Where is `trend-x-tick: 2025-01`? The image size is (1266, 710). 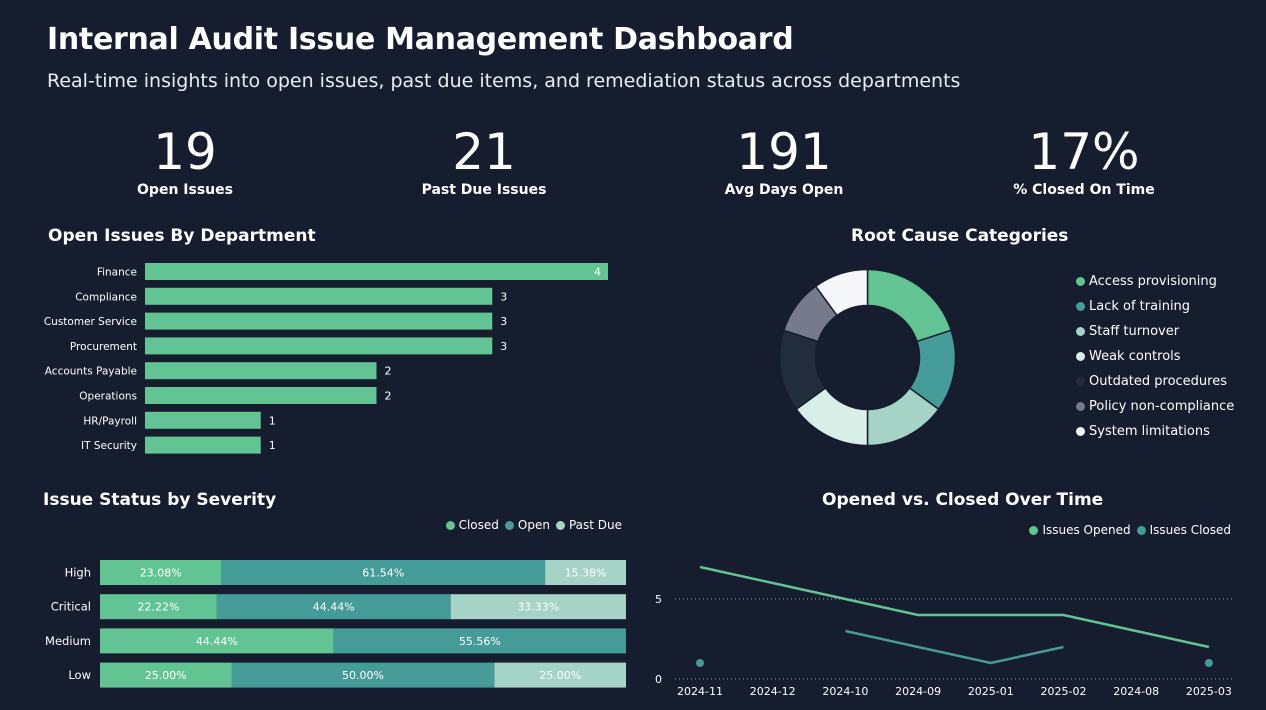
trend-x-tick: 2025-01 is located at coordinates (991, 691).